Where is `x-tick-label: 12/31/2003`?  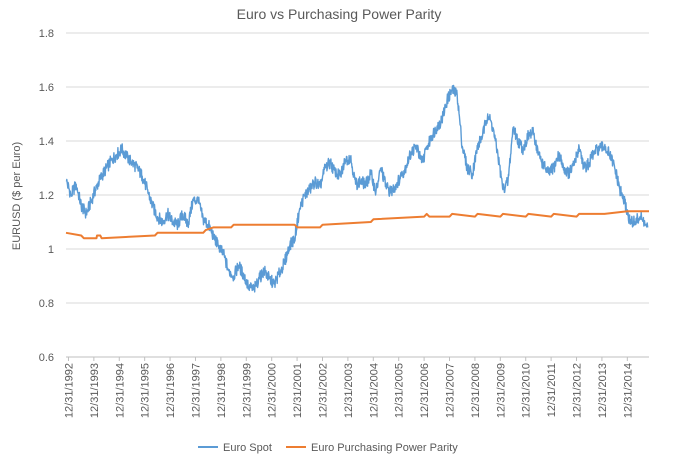 x-tick-label: 12/31/2003 is located at coordinates (349, 390).